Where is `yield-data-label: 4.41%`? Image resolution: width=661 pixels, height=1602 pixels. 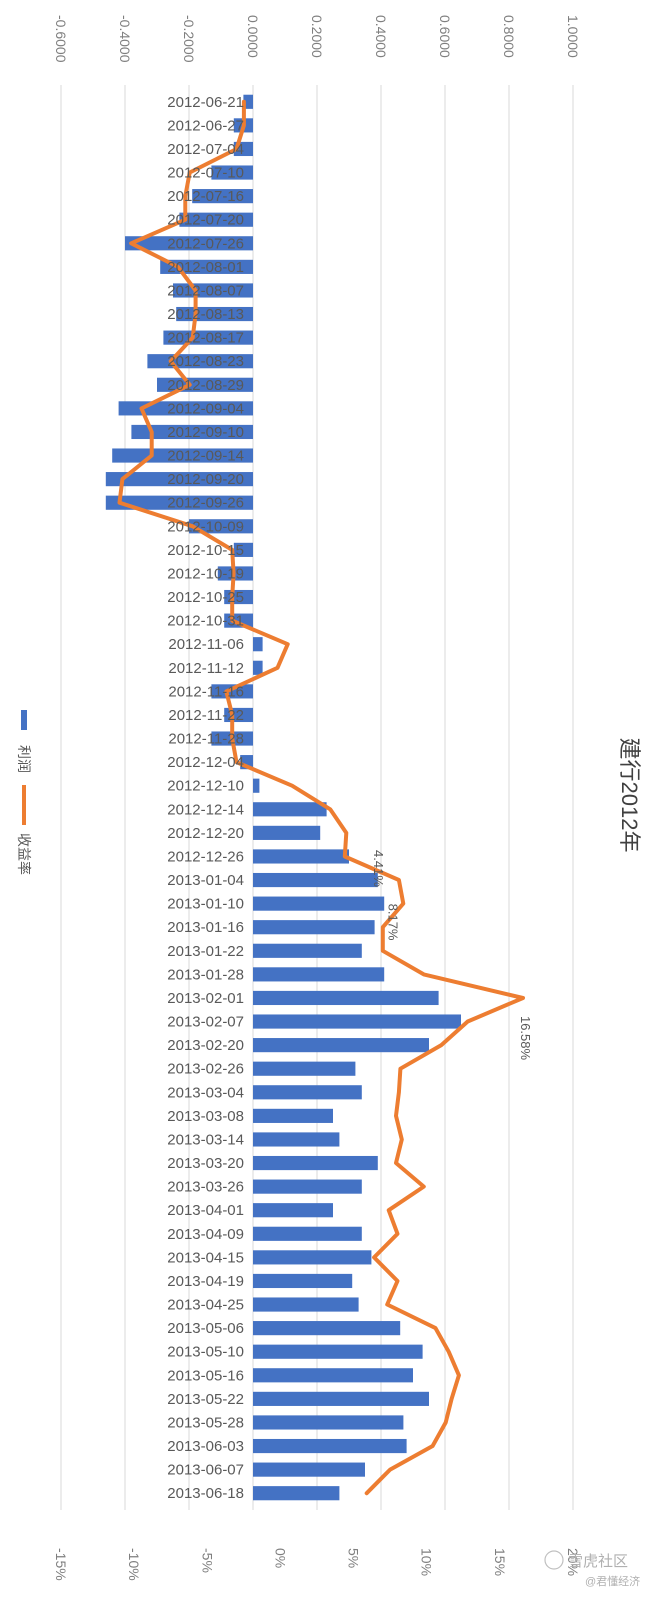 yield-data-label: 4.41% is located at coordinates (378, 868).